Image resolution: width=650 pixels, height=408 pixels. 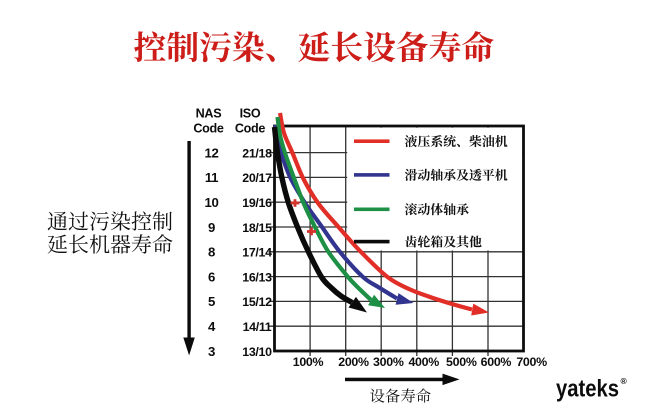 I want to click on svg-text: 4, so click(x=212, y=326).